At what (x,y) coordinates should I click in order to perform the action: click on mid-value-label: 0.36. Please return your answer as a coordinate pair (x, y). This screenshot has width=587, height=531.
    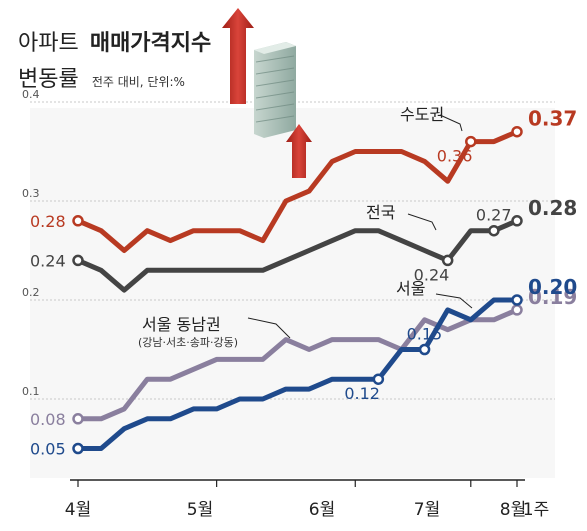
    Looking at the image, I should click on (455, 156).